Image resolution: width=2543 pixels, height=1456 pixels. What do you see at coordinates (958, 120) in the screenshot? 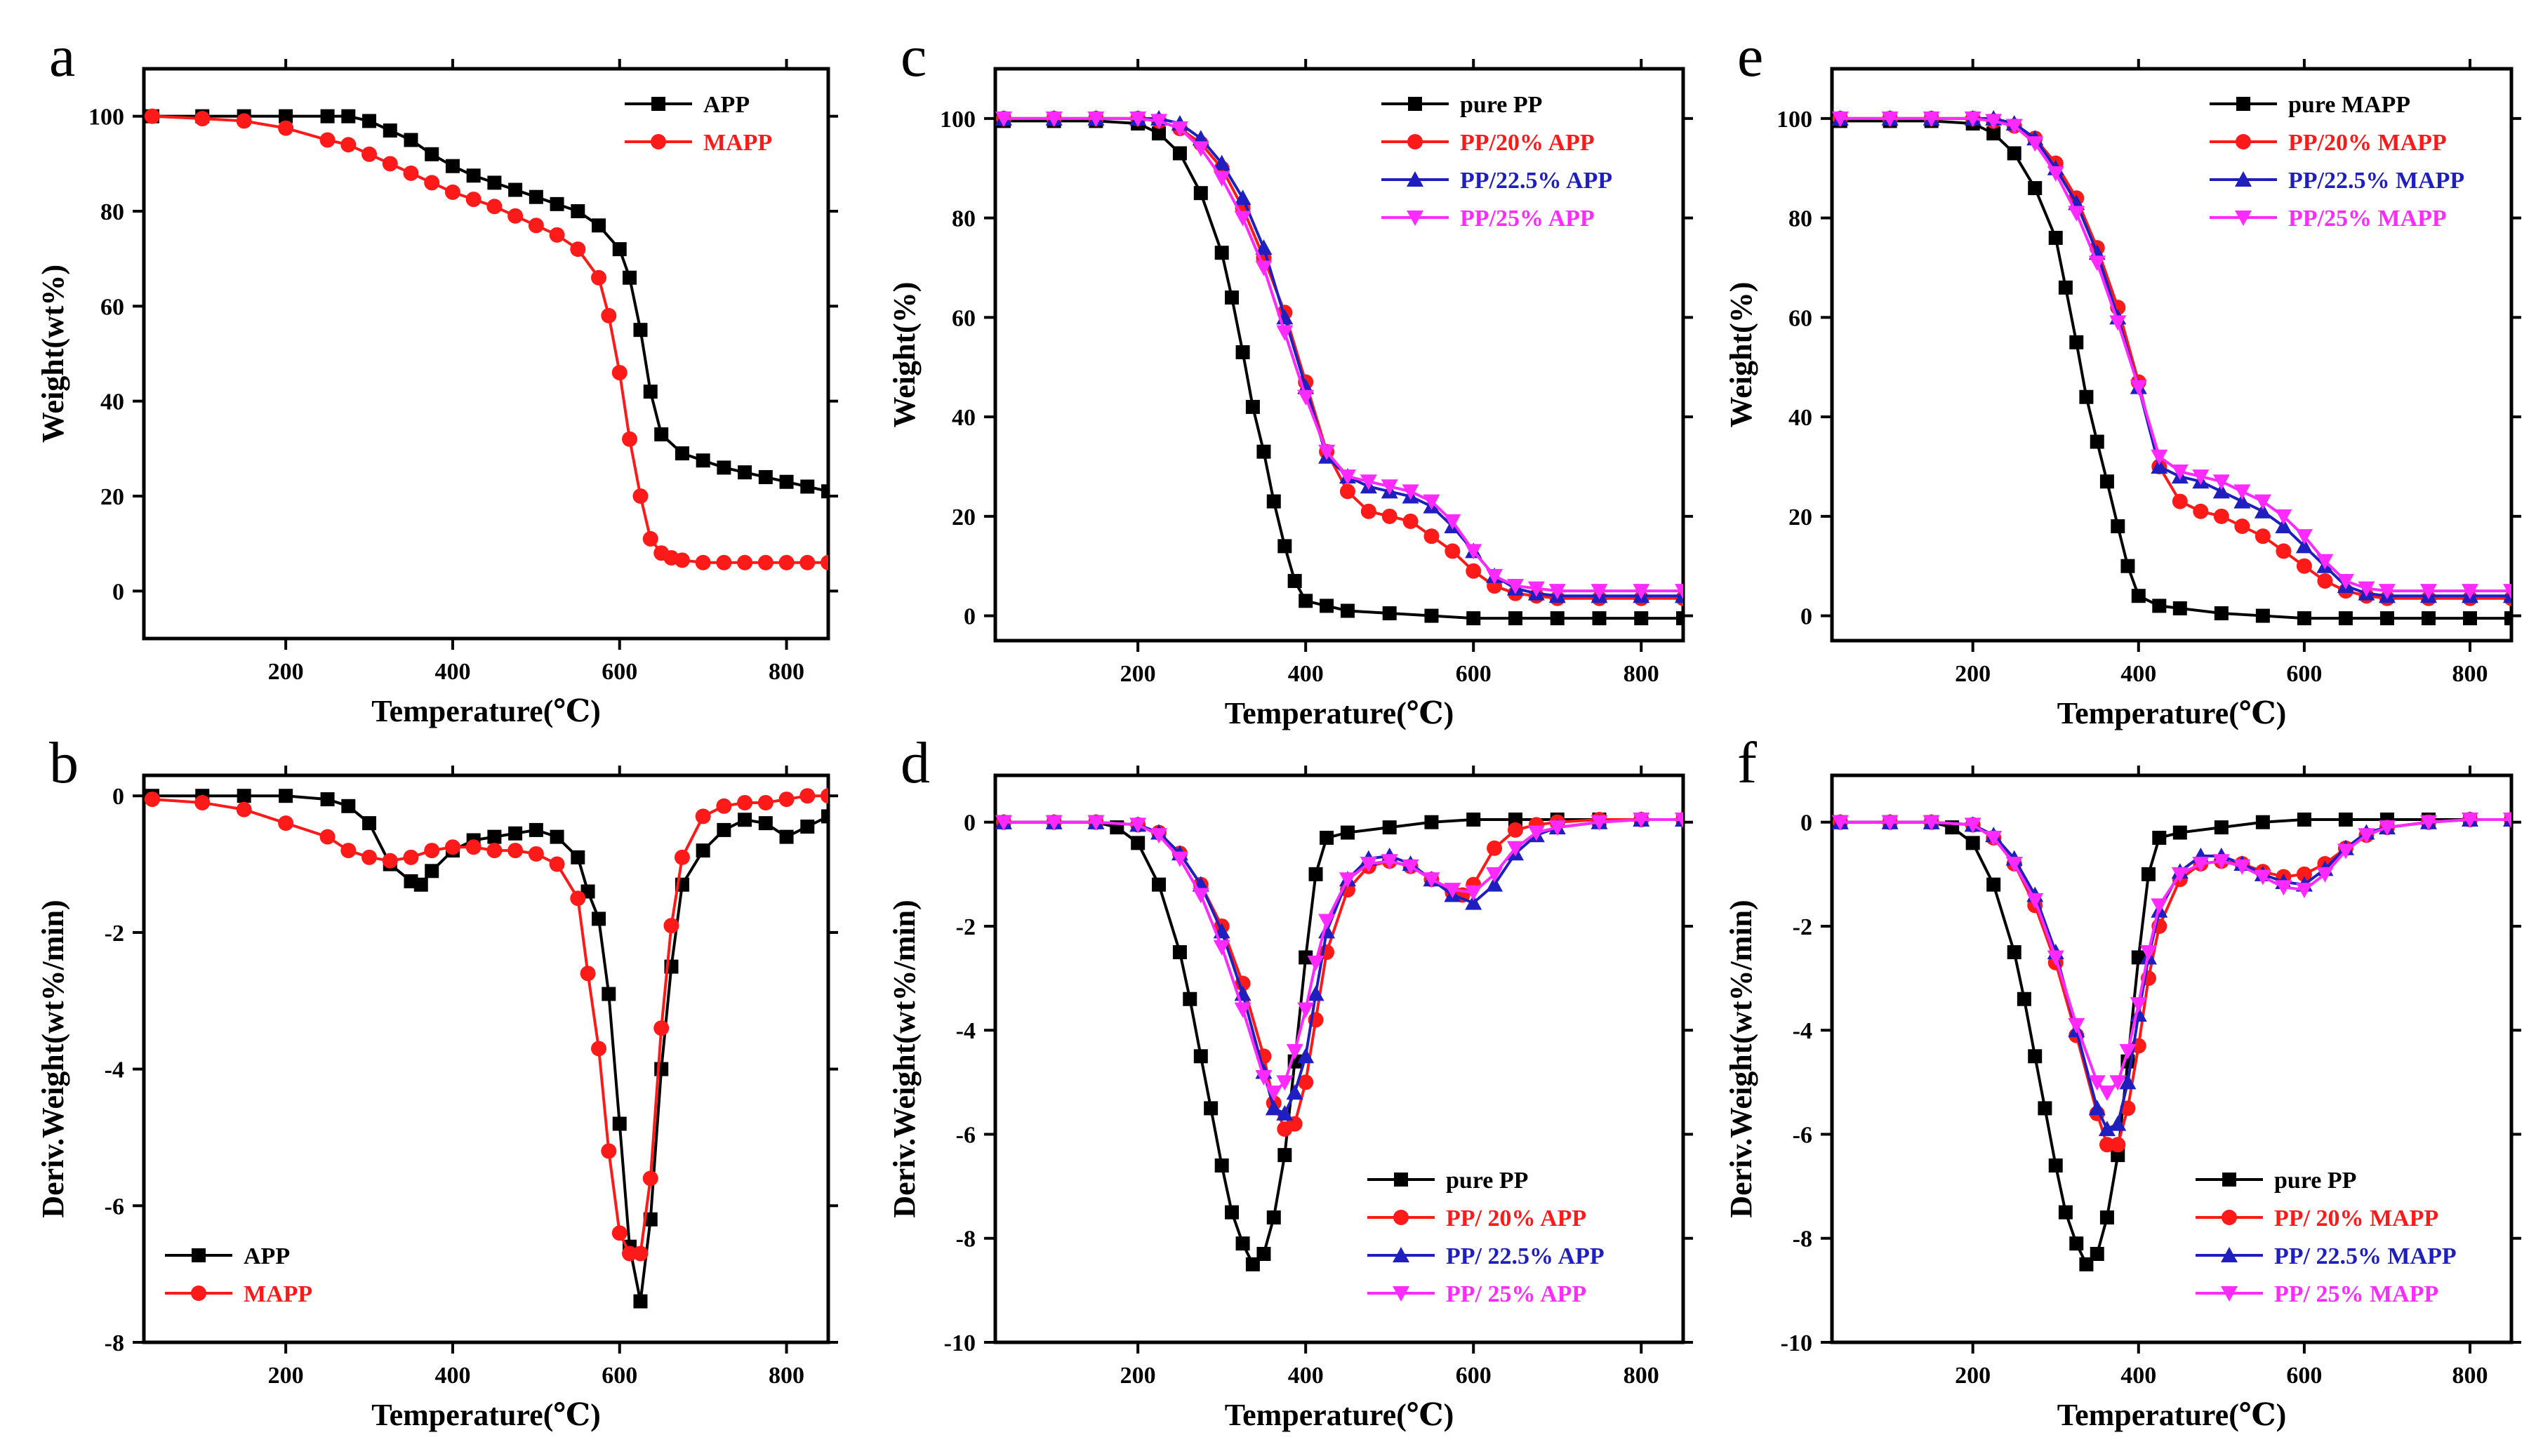
I see `y-tick-label: 100` at bounding box center [958, 120].